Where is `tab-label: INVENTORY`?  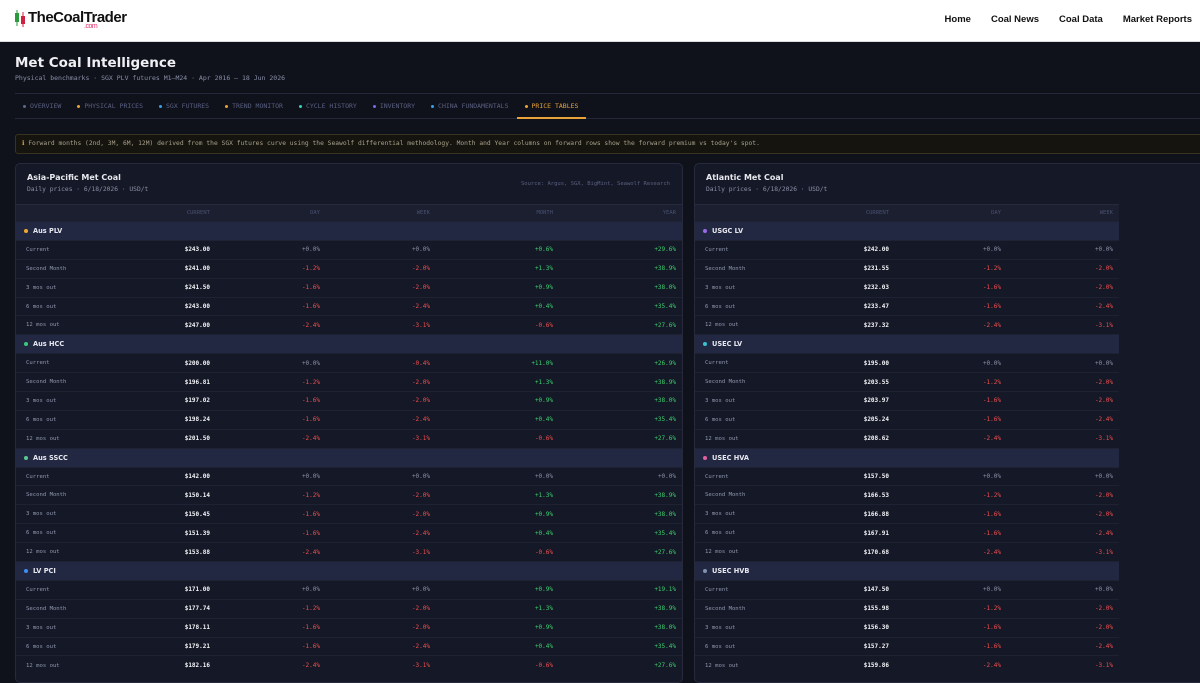
tab-label: INVENTORY is located at coordinates (397, 106).